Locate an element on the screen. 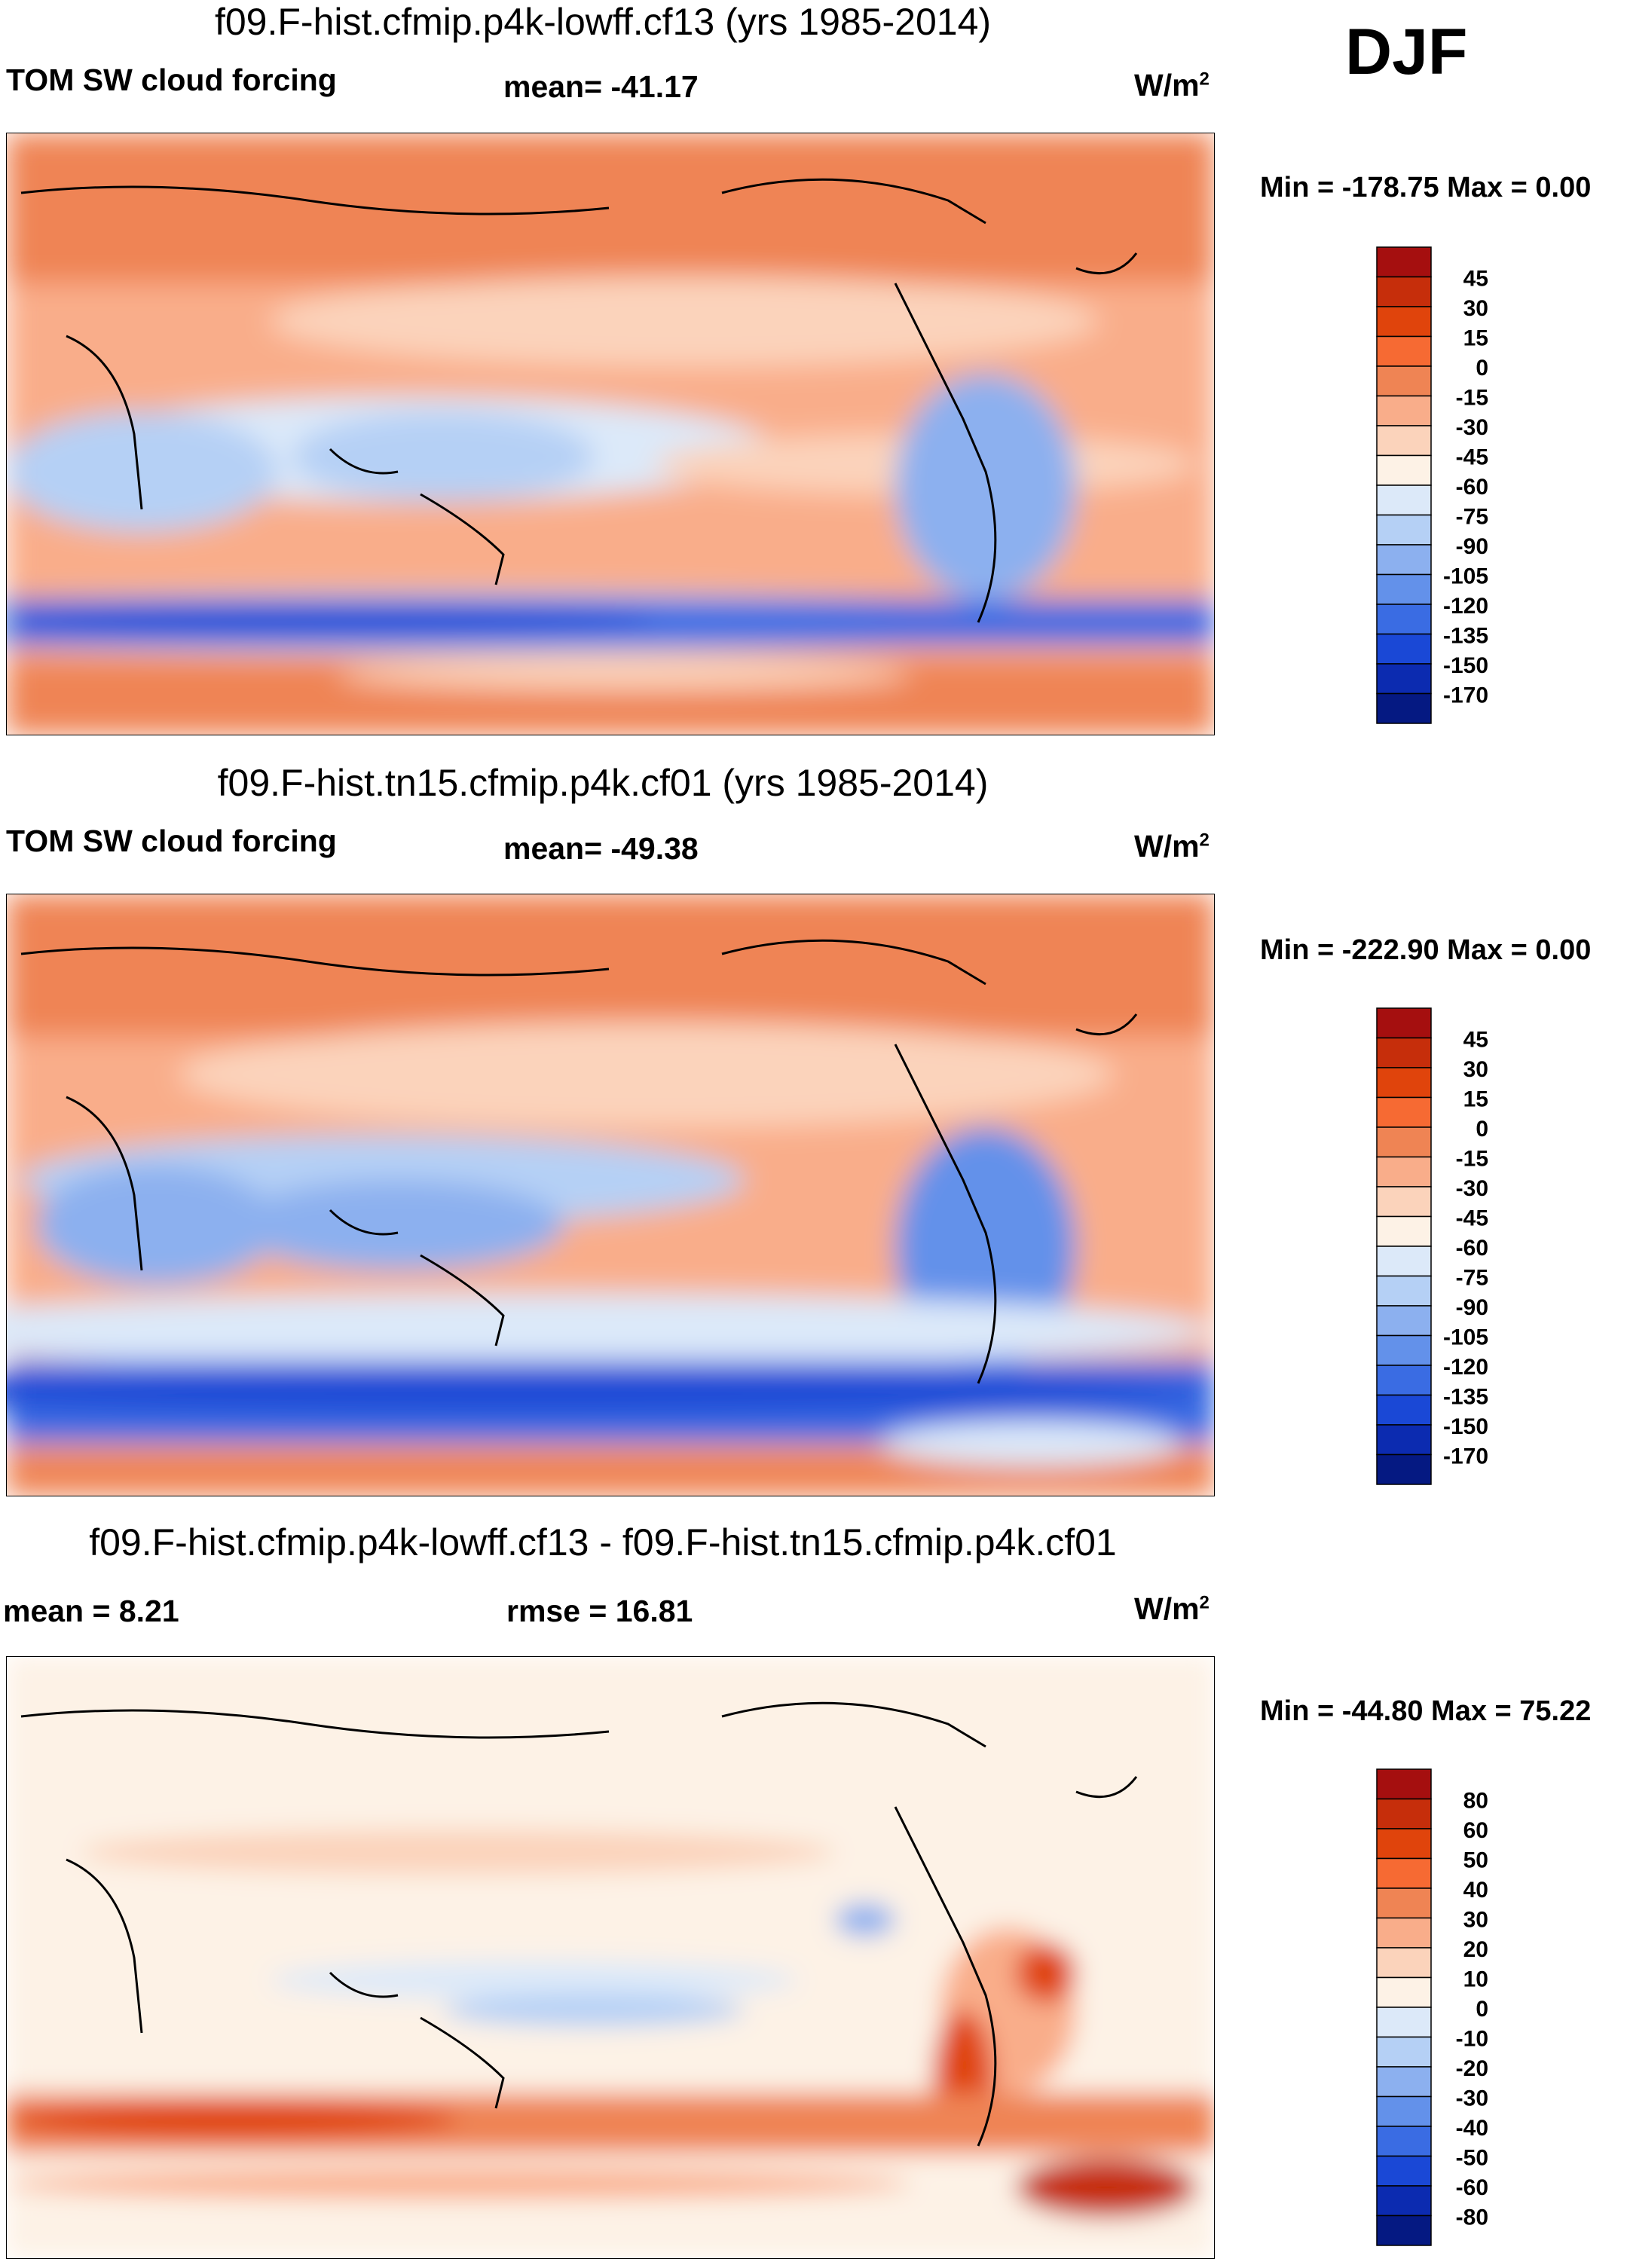 The height and width of the screenshot is (2268, 1627). colorbar-3-label: 10 is located at coordinates (1475, 1979).